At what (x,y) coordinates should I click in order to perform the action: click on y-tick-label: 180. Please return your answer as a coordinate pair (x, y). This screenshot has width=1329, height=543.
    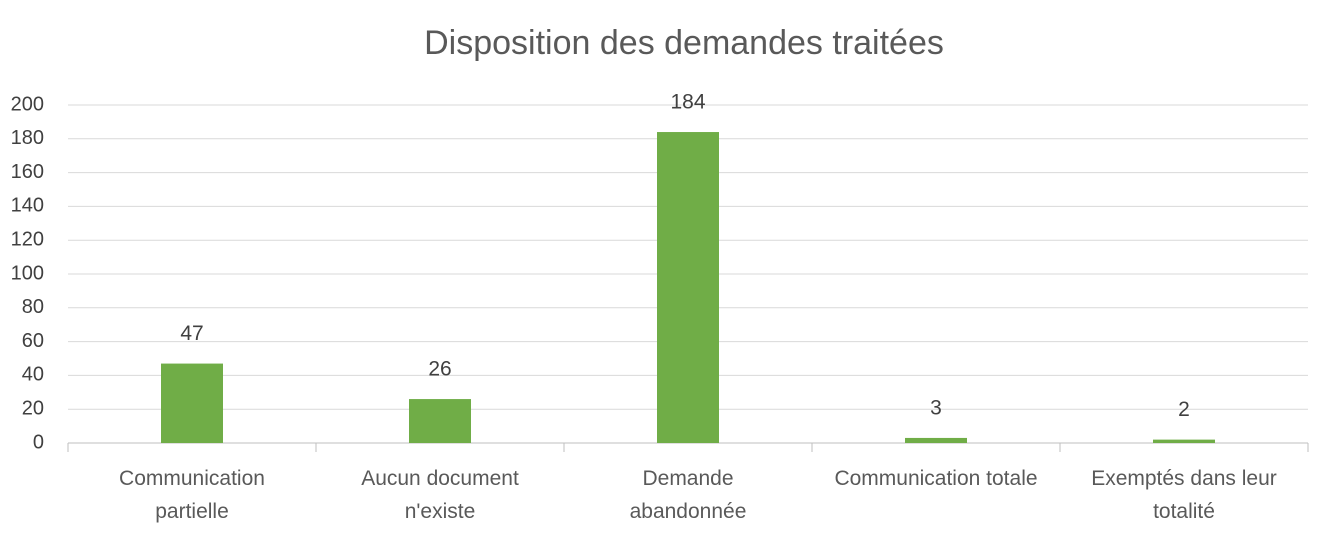
    Looking at the image, I should click on (27, 138).